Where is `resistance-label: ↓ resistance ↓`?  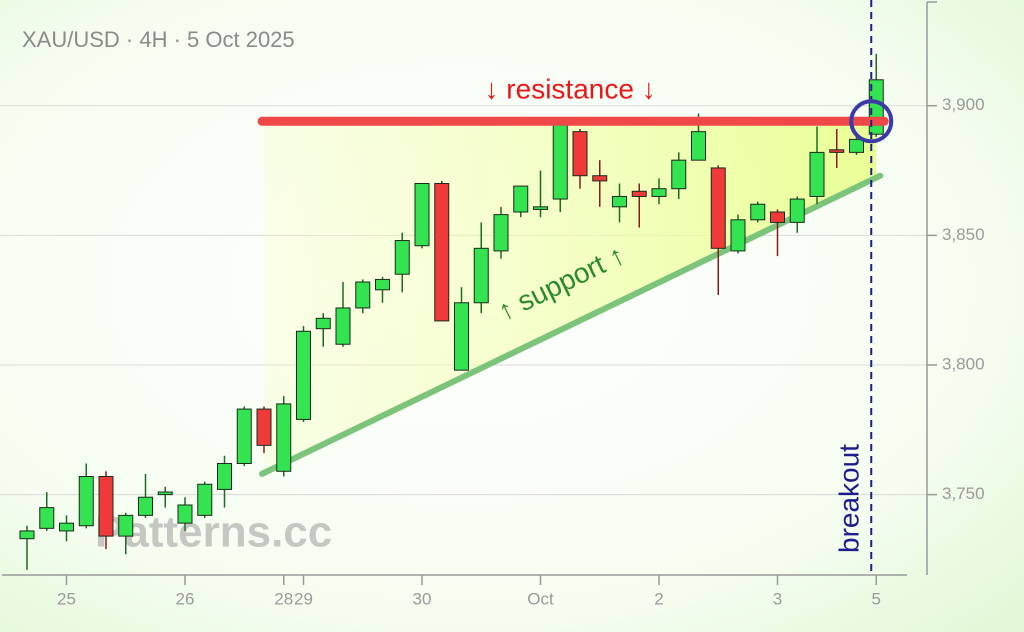 resistance-label: ↓ resistance ↓ is located at coordinates (570, 89).